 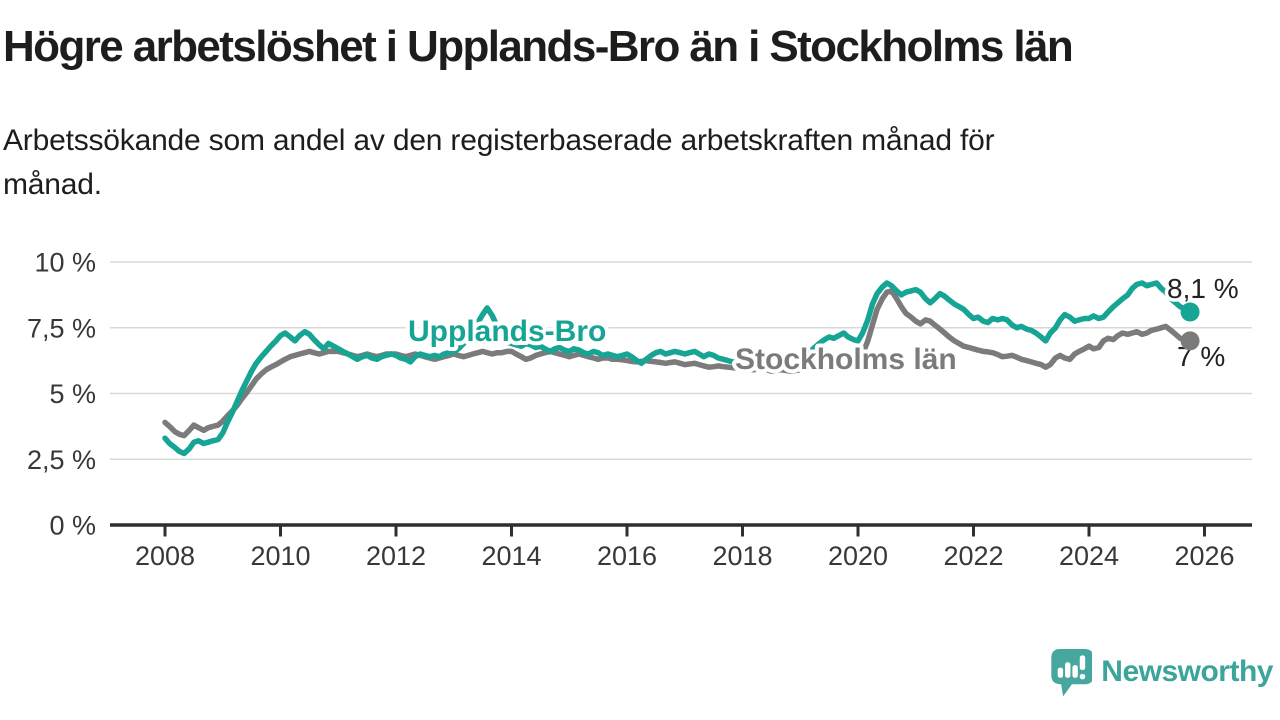 I want to click on exclamation-dot, so click(x=1083, y=676).